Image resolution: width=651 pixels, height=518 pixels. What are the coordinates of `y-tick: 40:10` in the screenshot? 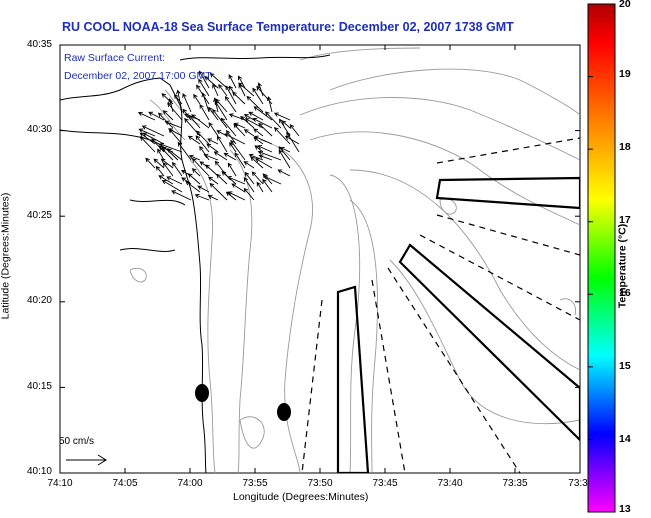 It's located at (39, 471).